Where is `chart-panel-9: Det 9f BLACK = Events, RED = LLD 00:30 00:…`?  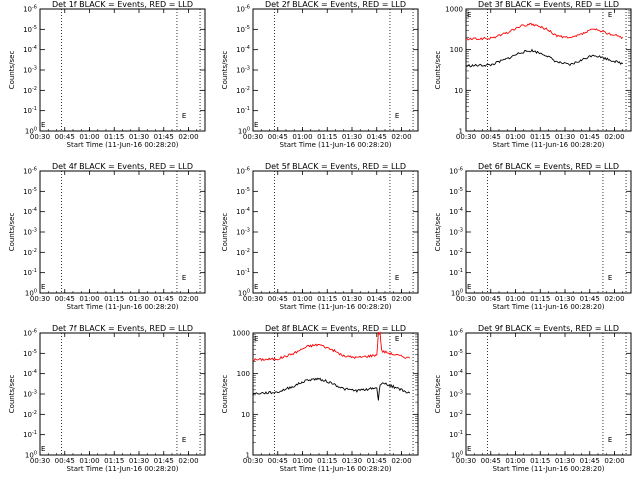 chart-panel-9: Det 9f BLACK = Events, RED = LLD 00:30 00:… is located at coordinates (533, 398).